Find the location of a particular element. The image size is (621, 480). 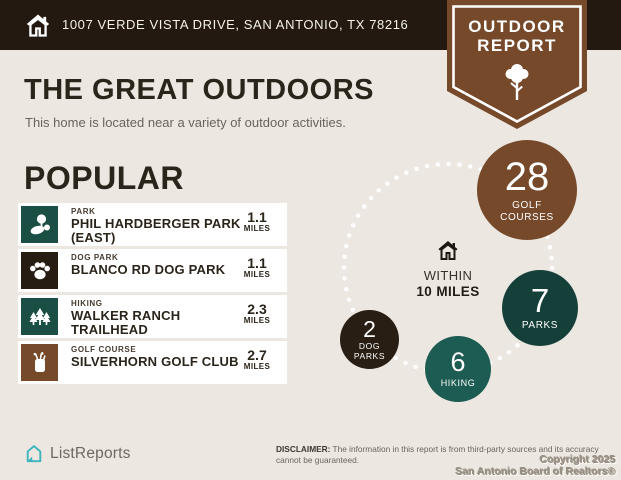

item-distance: 2.3 MILES is located at coordinates (257, 316).